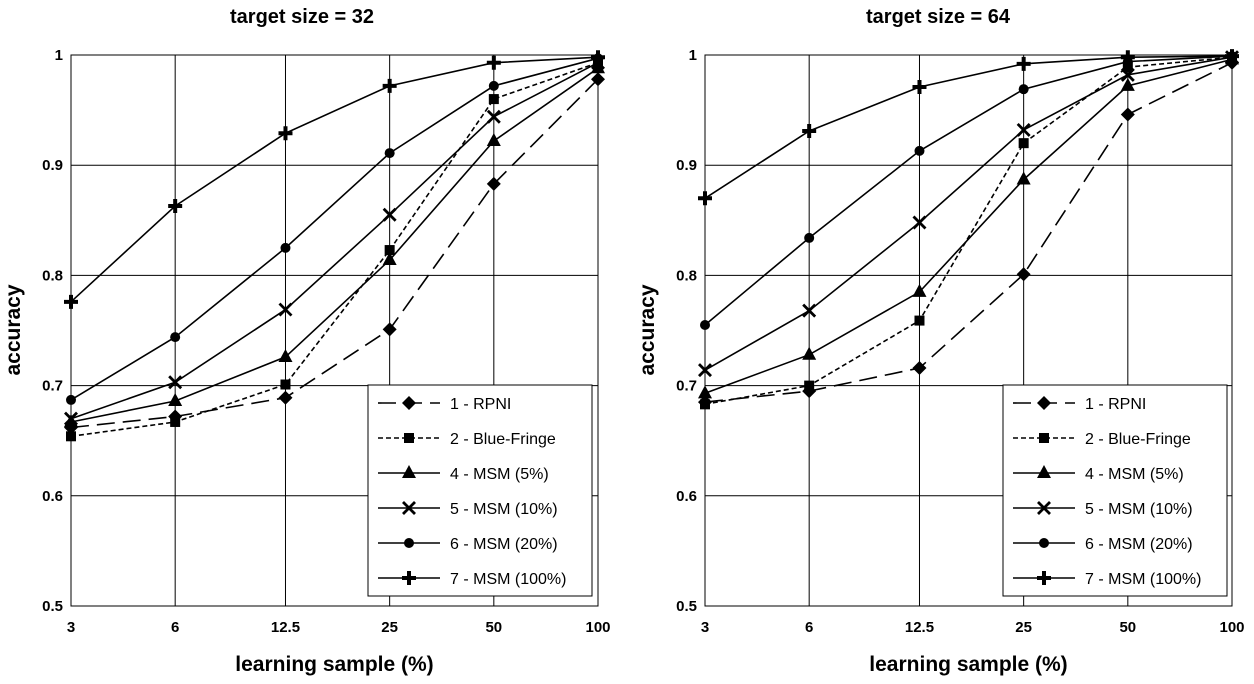 This screenshot has height=684, width=1254. Describe the element at coordinates (686, 275) in the screenshot. I see `y-tick-label: 0.8` at that location.